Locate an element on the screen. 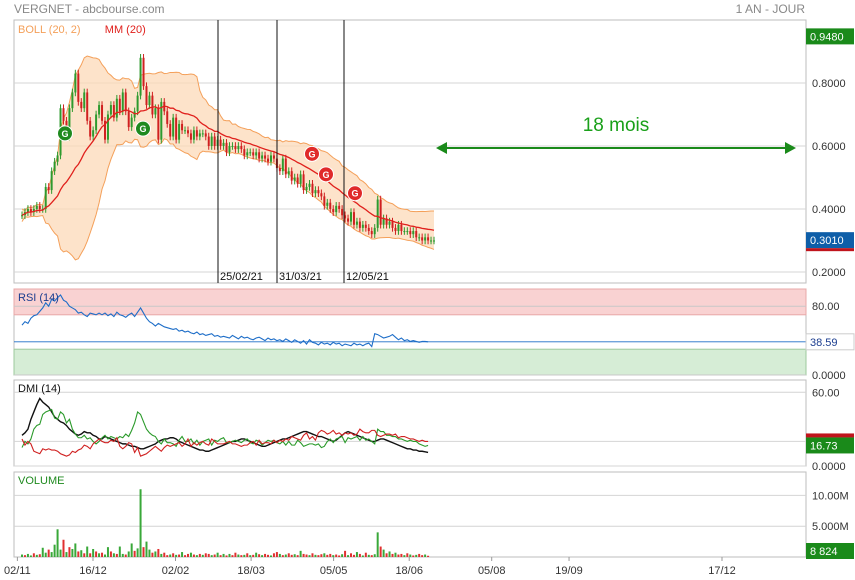 The image size is (855, 580). chart-title: VERGNET - abcbourse.com is located at coordinates (89, 9).